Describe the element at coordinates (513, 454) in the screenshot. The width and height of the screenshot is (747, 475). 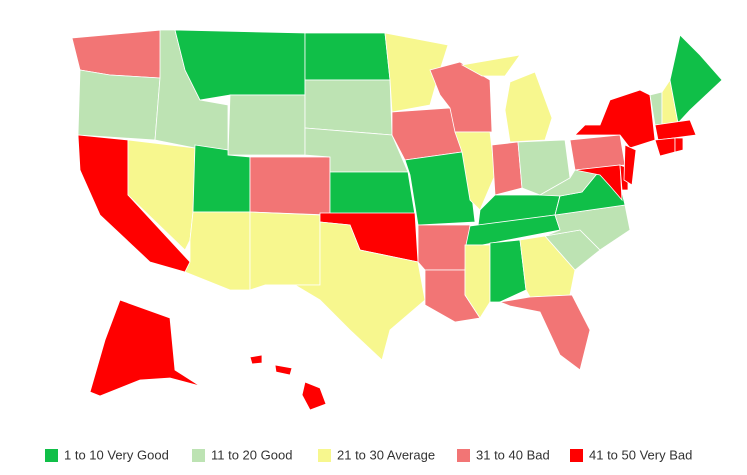
I see `legend-label: 31 to 40 Bad` at that location.